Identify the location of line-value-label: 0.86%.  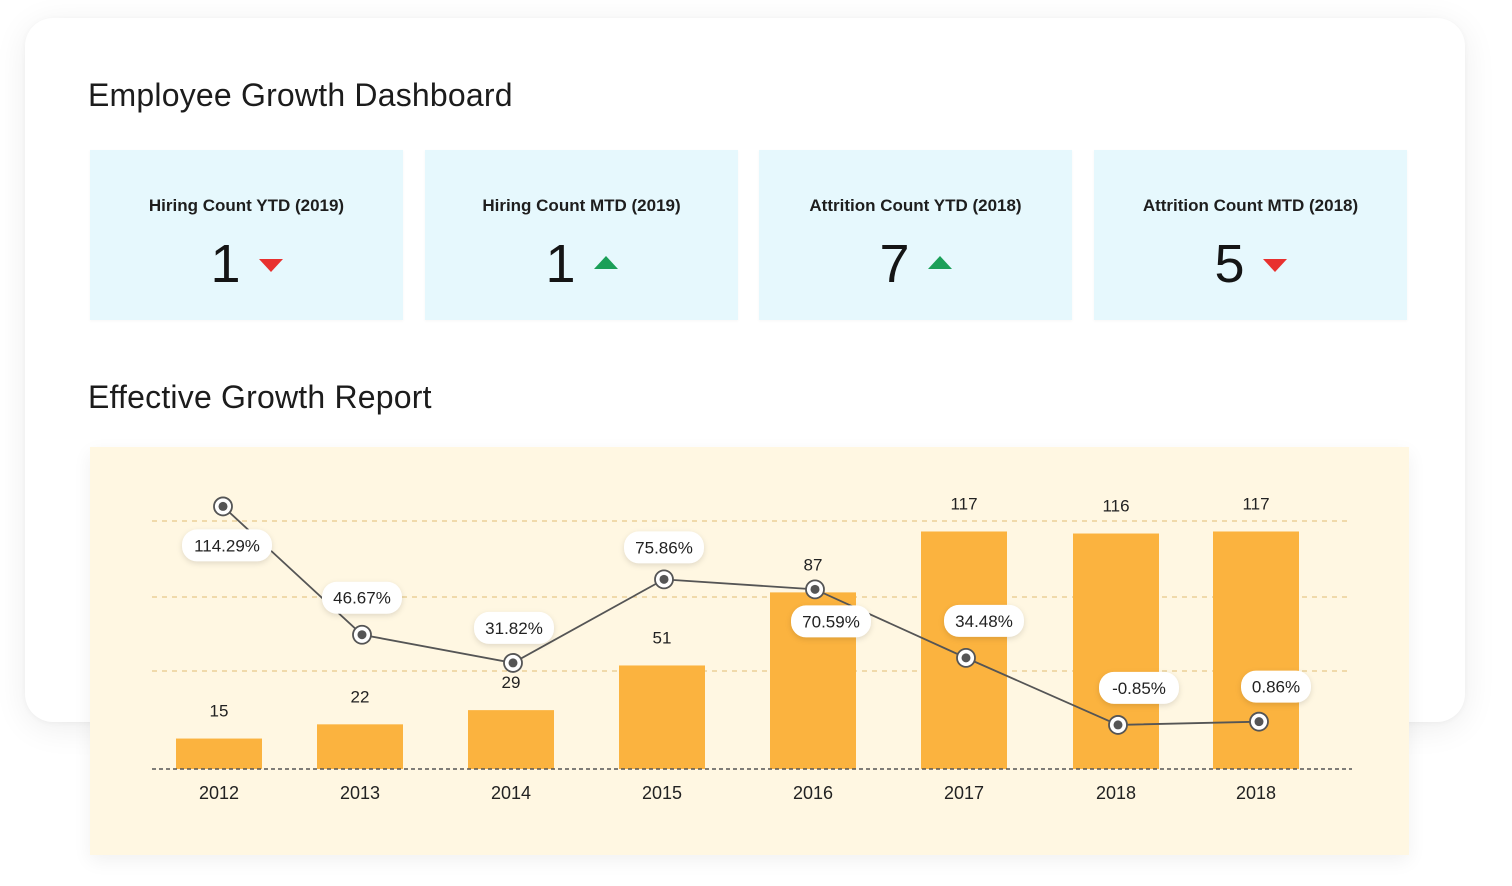
(1276, 687).